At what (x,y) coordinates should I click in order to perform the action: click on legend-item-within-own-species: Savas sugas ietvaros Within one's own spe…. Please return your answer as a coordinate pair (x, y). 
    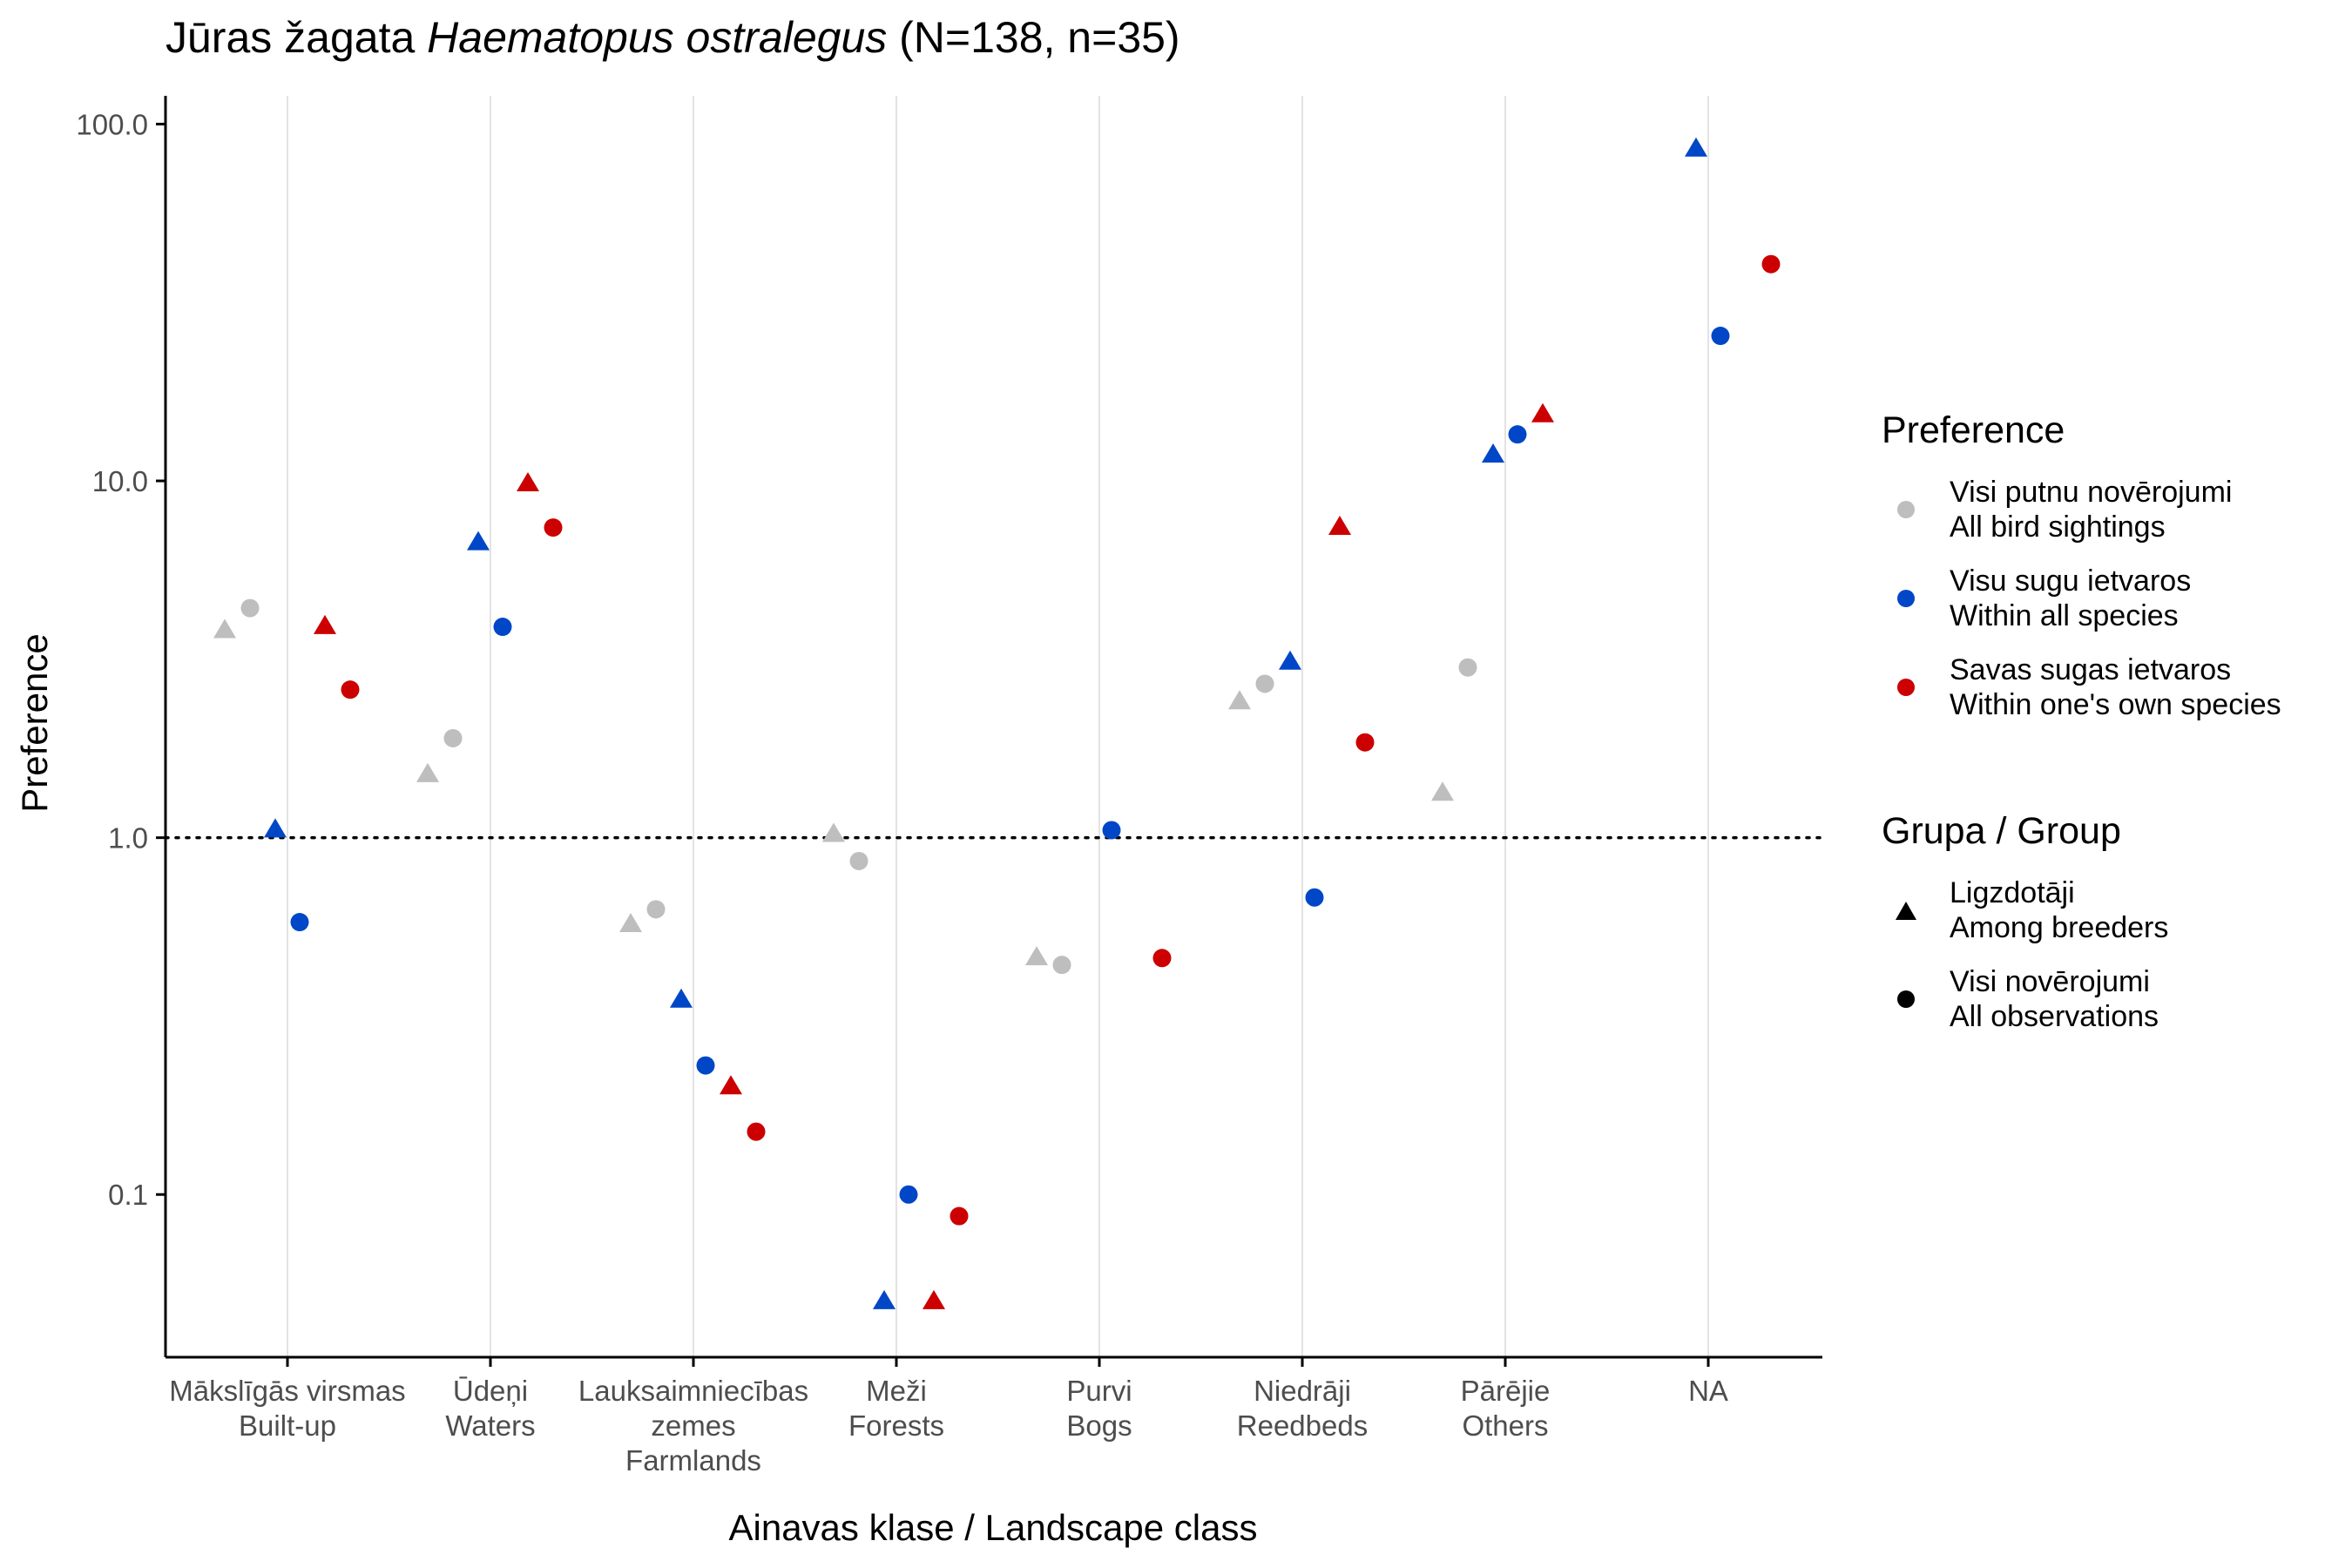
    Looking at the image, I should click on (2081, 687).